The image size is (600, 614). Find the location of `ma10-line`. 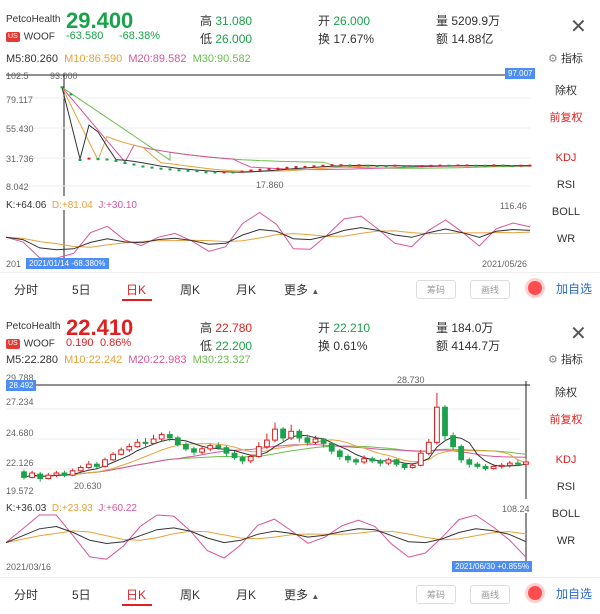

ma10-line is located at coordinates (295, 129).